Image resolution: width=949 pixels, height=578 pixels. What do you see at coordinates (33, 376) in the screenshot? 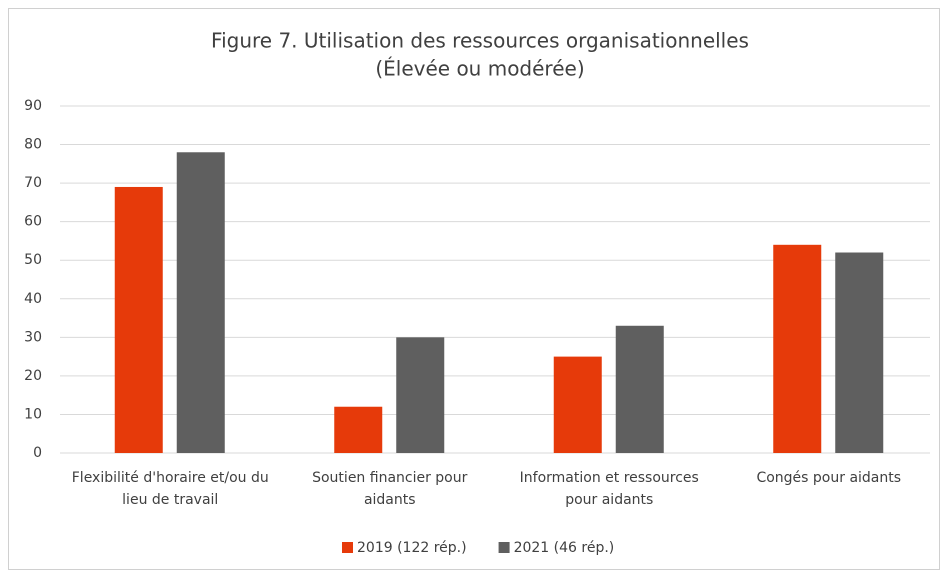
I see `y-tick-label: 20` at bounding box center [33, 376].